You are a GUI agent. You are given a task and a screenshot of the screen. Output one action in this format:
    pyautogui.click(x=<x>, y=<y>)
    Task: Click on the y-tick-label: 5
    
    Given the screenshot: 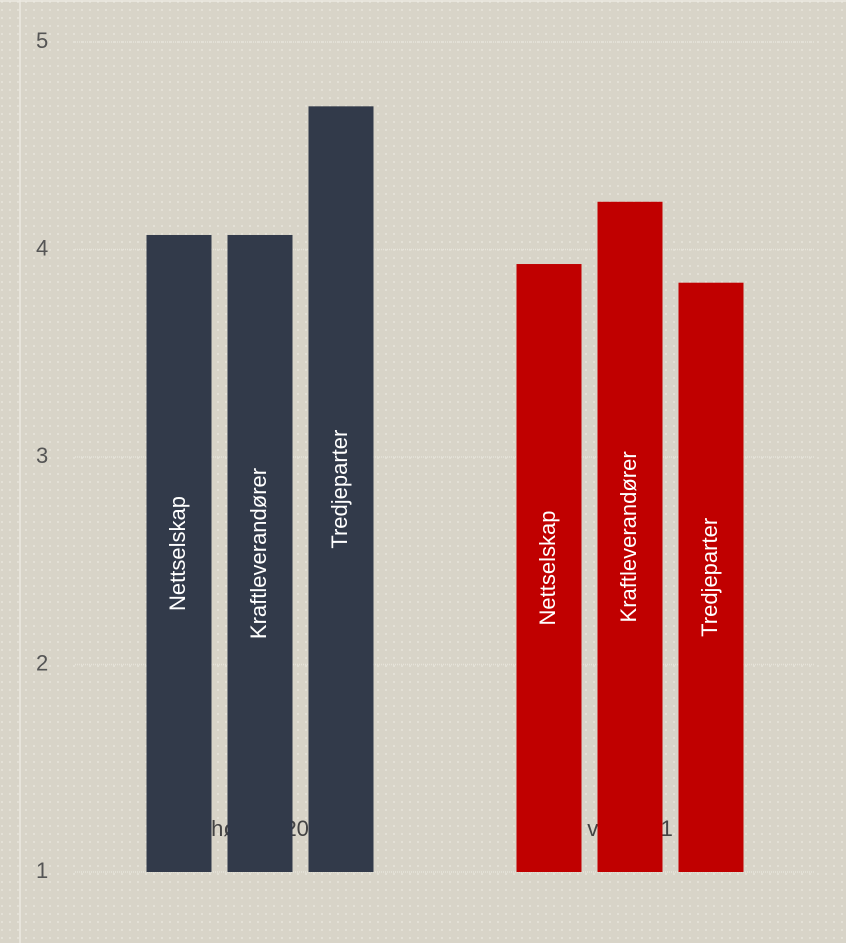 What is the action you would take?
    pyautogui.click(x=42, y=40)
    